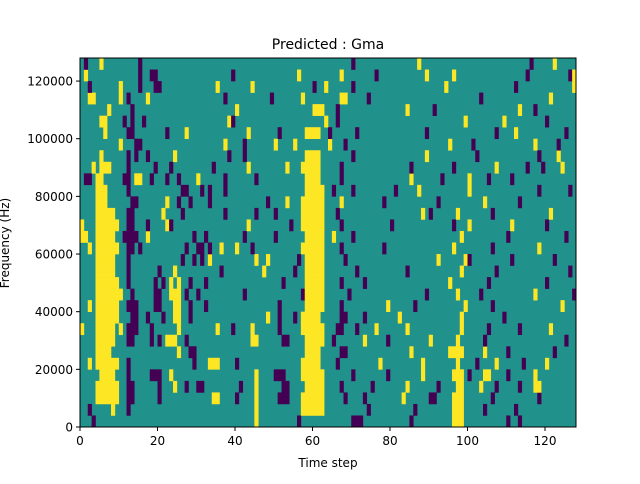 The width and height of the screenshot is (640, 484). I want to click on x-tick-label: 40, so click(234, 441).